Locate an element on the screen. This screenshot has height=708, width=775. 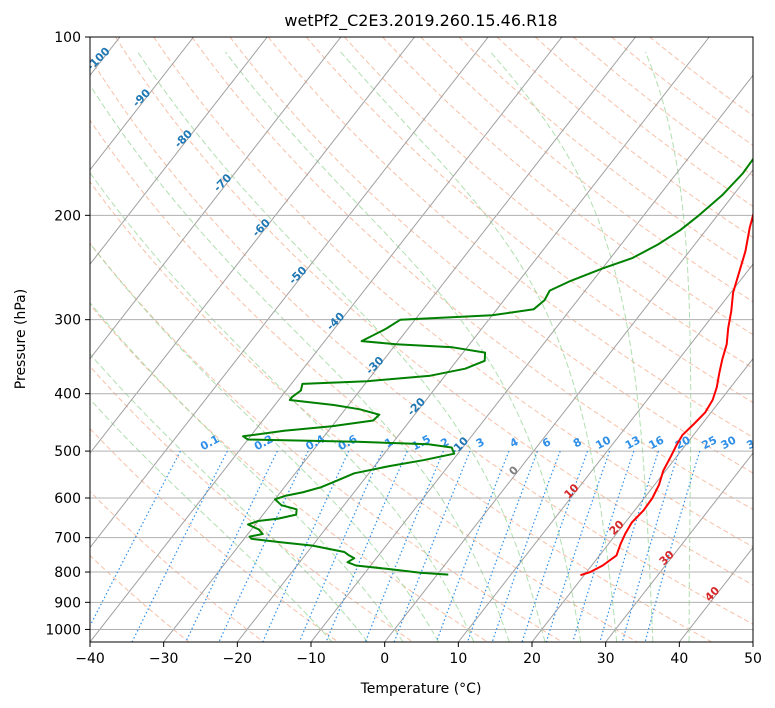
y-tick-label: 200 is located at coordinates (67, 216).